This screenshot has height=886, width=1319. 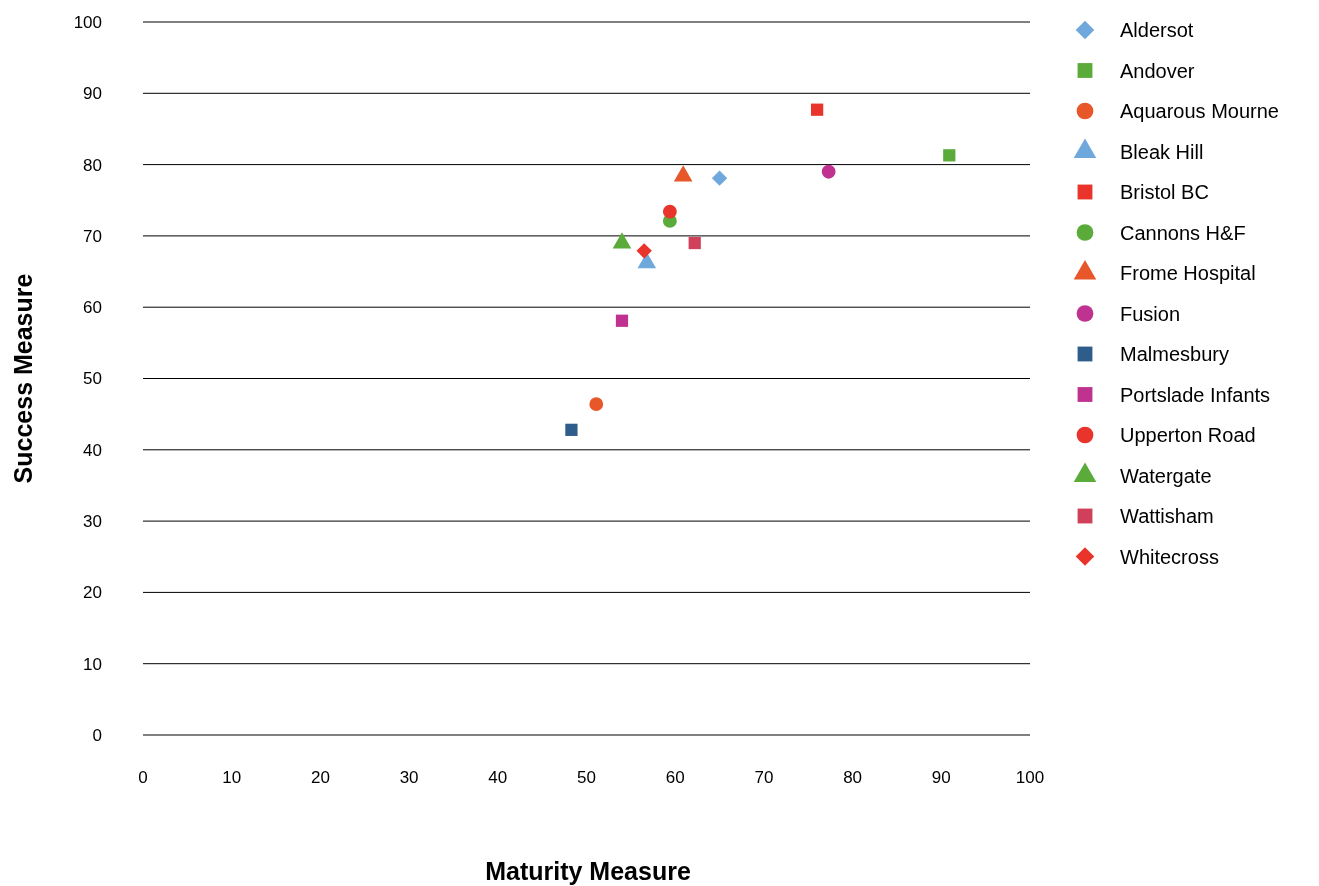 I want to click on x-tick-label: 80, so click(x=853, y=777).